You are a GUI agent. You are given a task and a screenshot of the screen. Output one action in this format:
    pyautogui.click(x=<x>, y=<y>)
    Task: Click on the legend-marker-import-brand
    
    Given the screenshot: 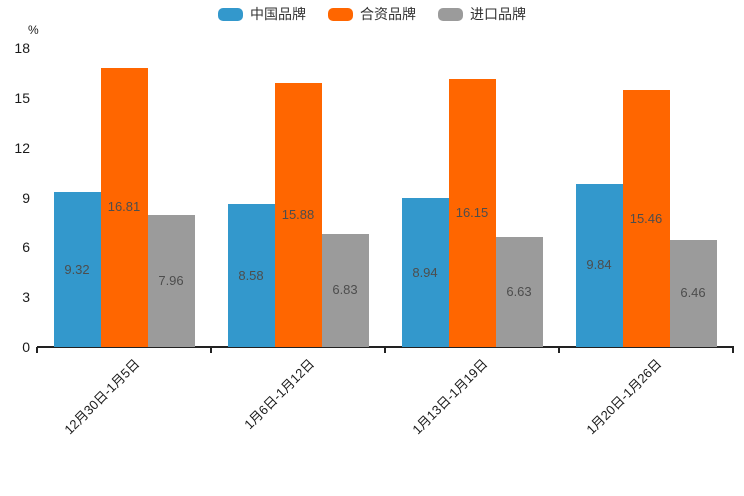 What is the action you would take?
    pyautogui.click(x=450, y=14)
    